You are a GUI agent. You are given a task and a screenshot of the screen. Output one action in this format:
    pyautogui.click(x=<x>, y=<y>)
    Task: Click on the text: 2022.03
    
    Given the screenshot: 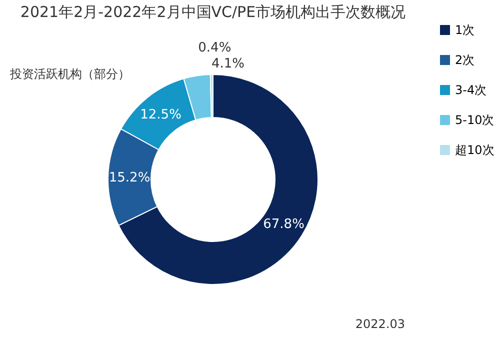 What is the action you would take?
    pyautogui.click(x=380, y=324)
    